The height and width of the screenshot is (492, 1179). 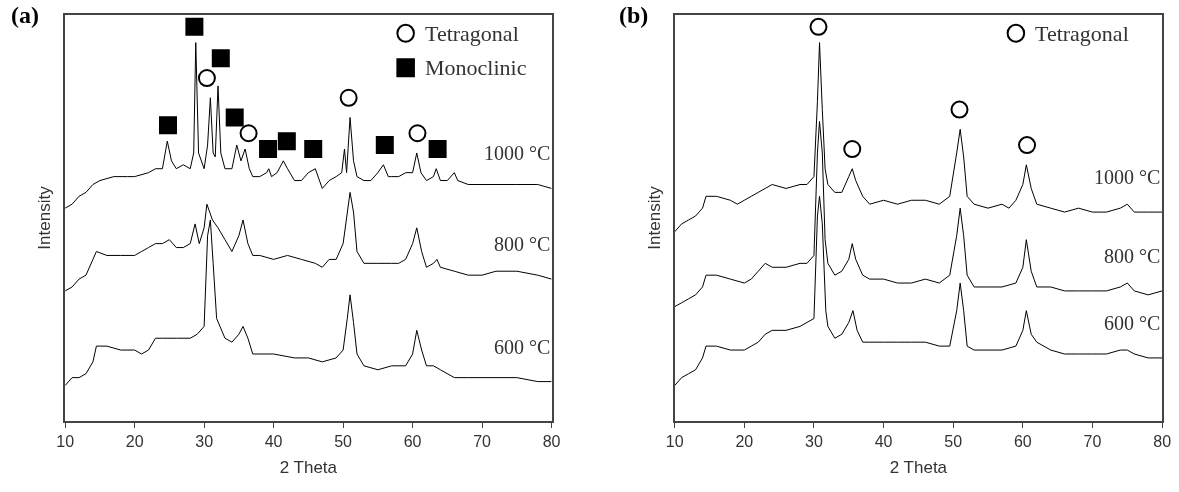 What do you see at coordinates (25, 15) in the screenshot?
I see `chart-title: (a)` at bounding box center [25, 15].